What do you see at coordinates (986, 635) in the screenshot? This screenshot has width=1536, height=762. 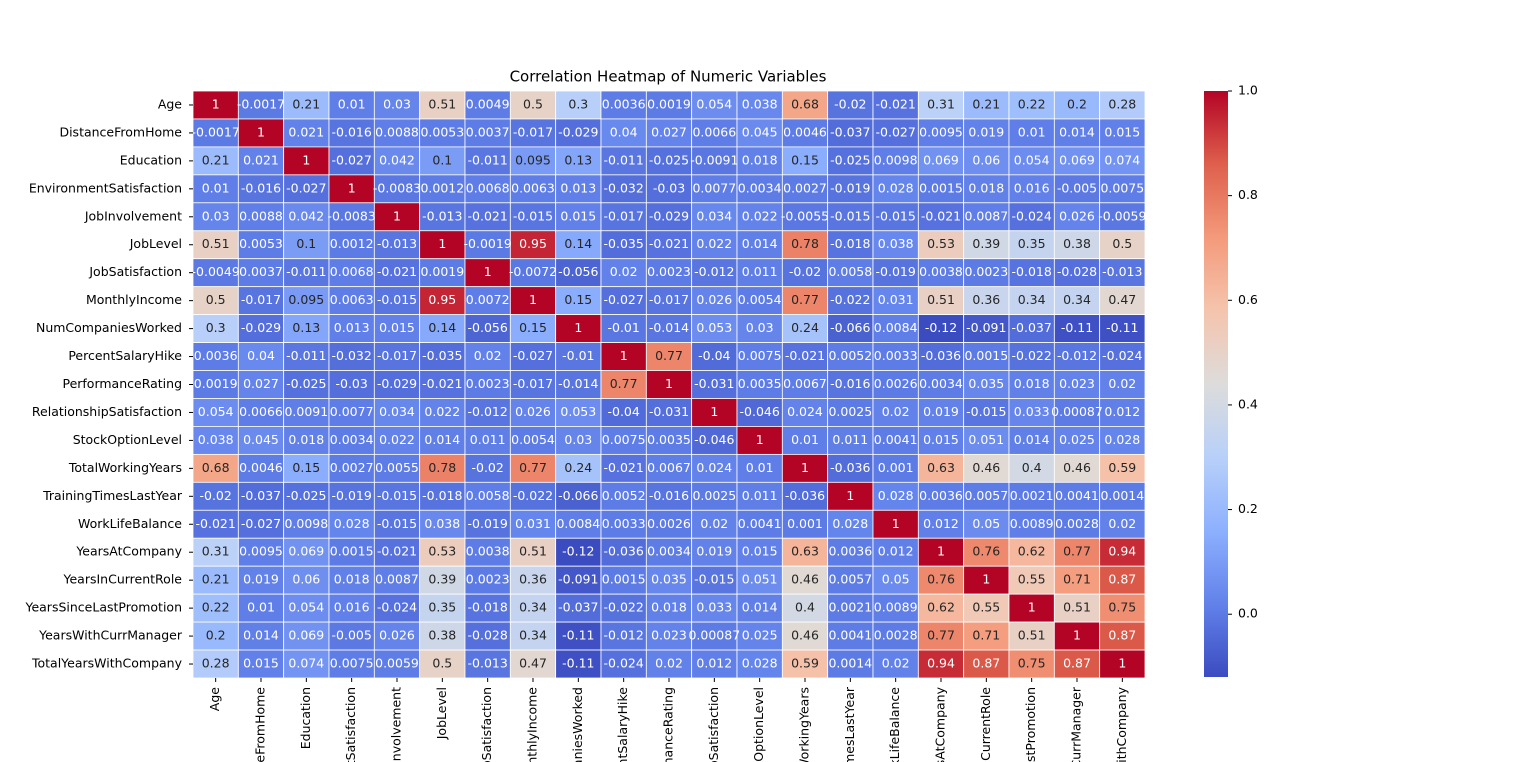 I see `cell-label: 0.71` at bounding box center [986, 635].